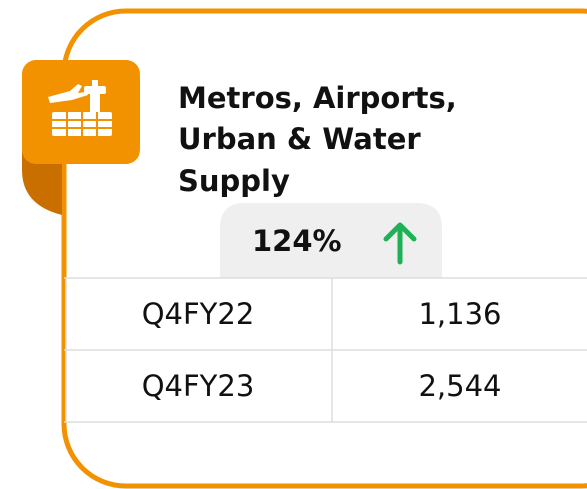  I want to click on icon-windows, so click(82, 124).